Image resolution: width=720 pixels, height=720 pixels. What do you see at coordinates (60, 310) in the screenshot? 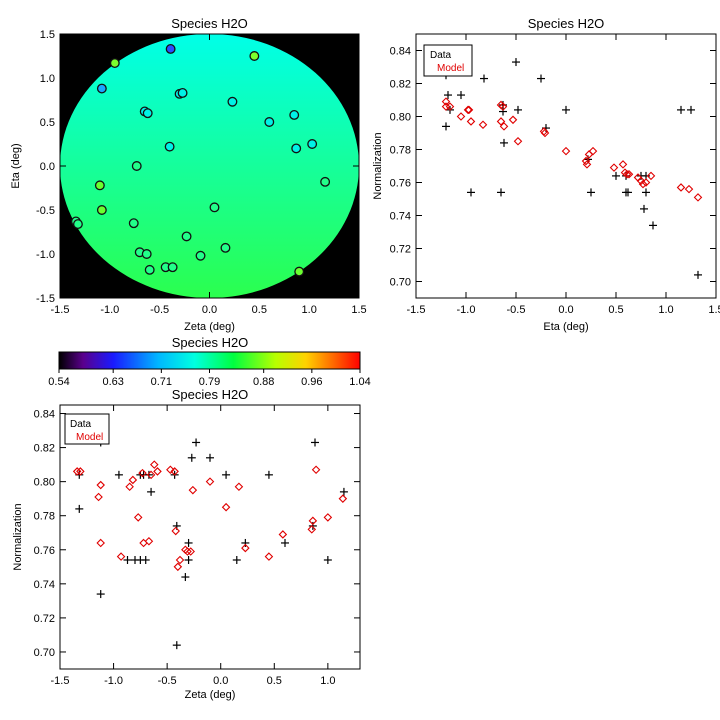
I see `map-x-tick-label: -1.5` at bounding box center [60, 310].